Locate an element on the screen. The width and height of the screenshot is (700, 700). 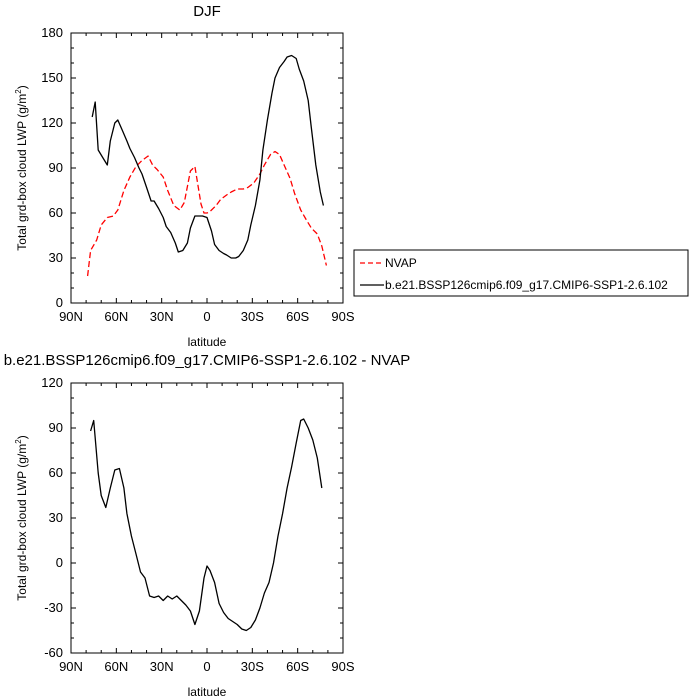
chart-1-x-tick-label: 90S is located at coordinates (342, 316).